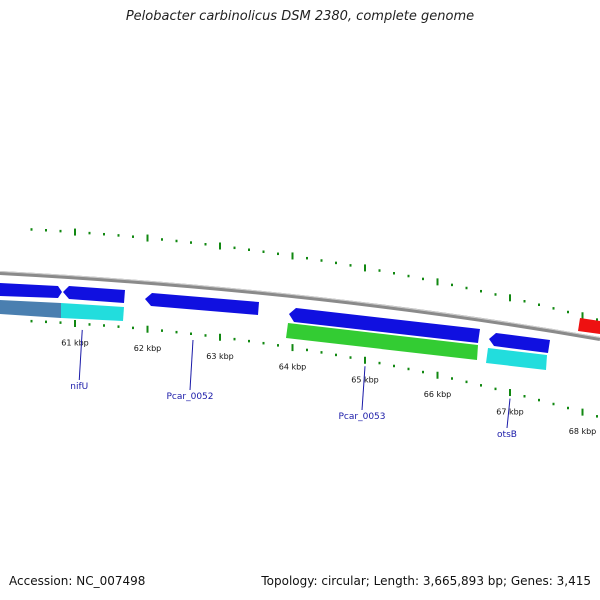 The height and width of the screenshot is (600, 600). I want to click on position-label: 67 kbp, so click(510, 412).